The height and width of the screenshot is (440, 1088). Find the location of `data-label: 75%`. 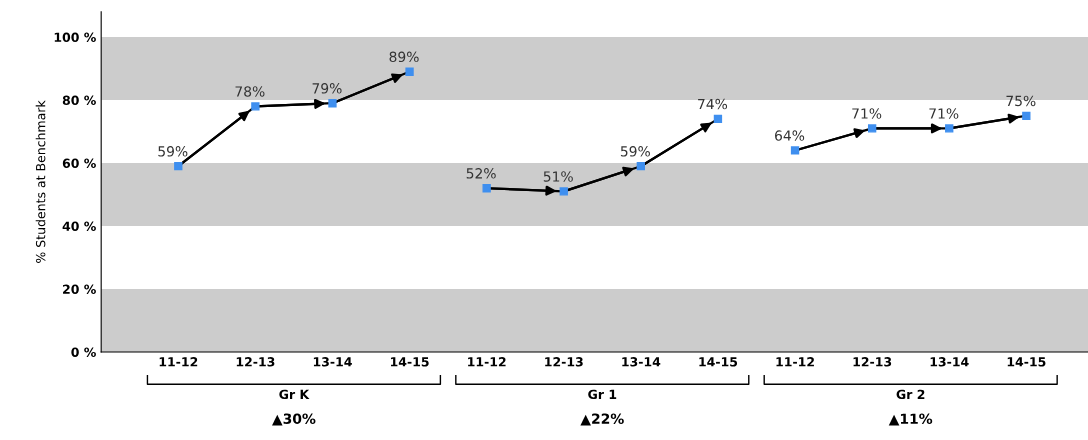

data-label: 75% is located at coordinates (1021, 101).